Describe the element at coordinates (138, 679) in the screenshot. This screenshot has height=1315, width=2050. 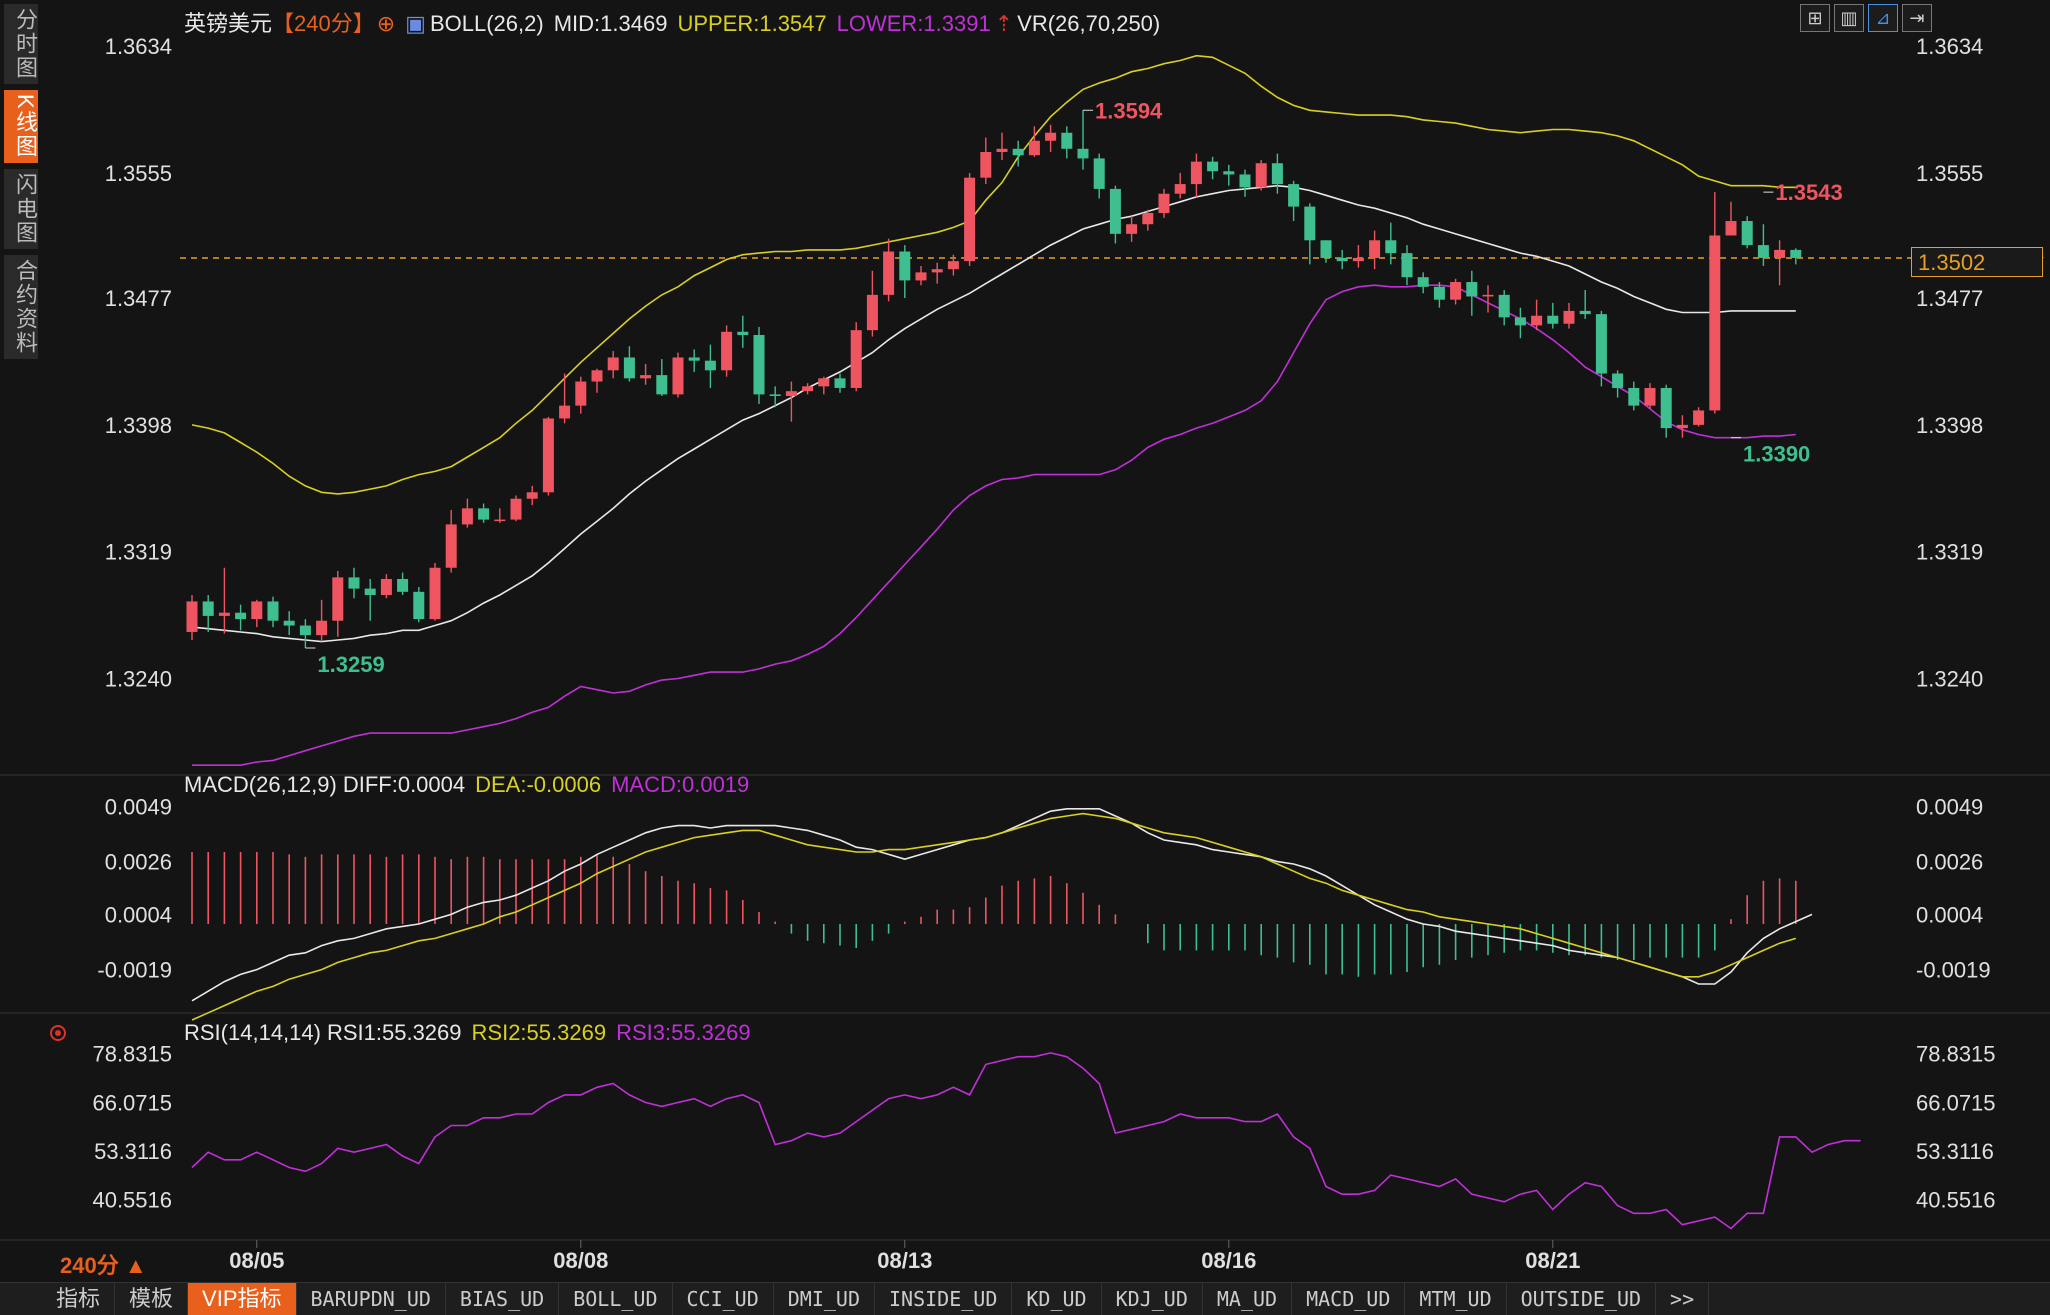
I see `price-y-label-left: 1.3240` at that location.